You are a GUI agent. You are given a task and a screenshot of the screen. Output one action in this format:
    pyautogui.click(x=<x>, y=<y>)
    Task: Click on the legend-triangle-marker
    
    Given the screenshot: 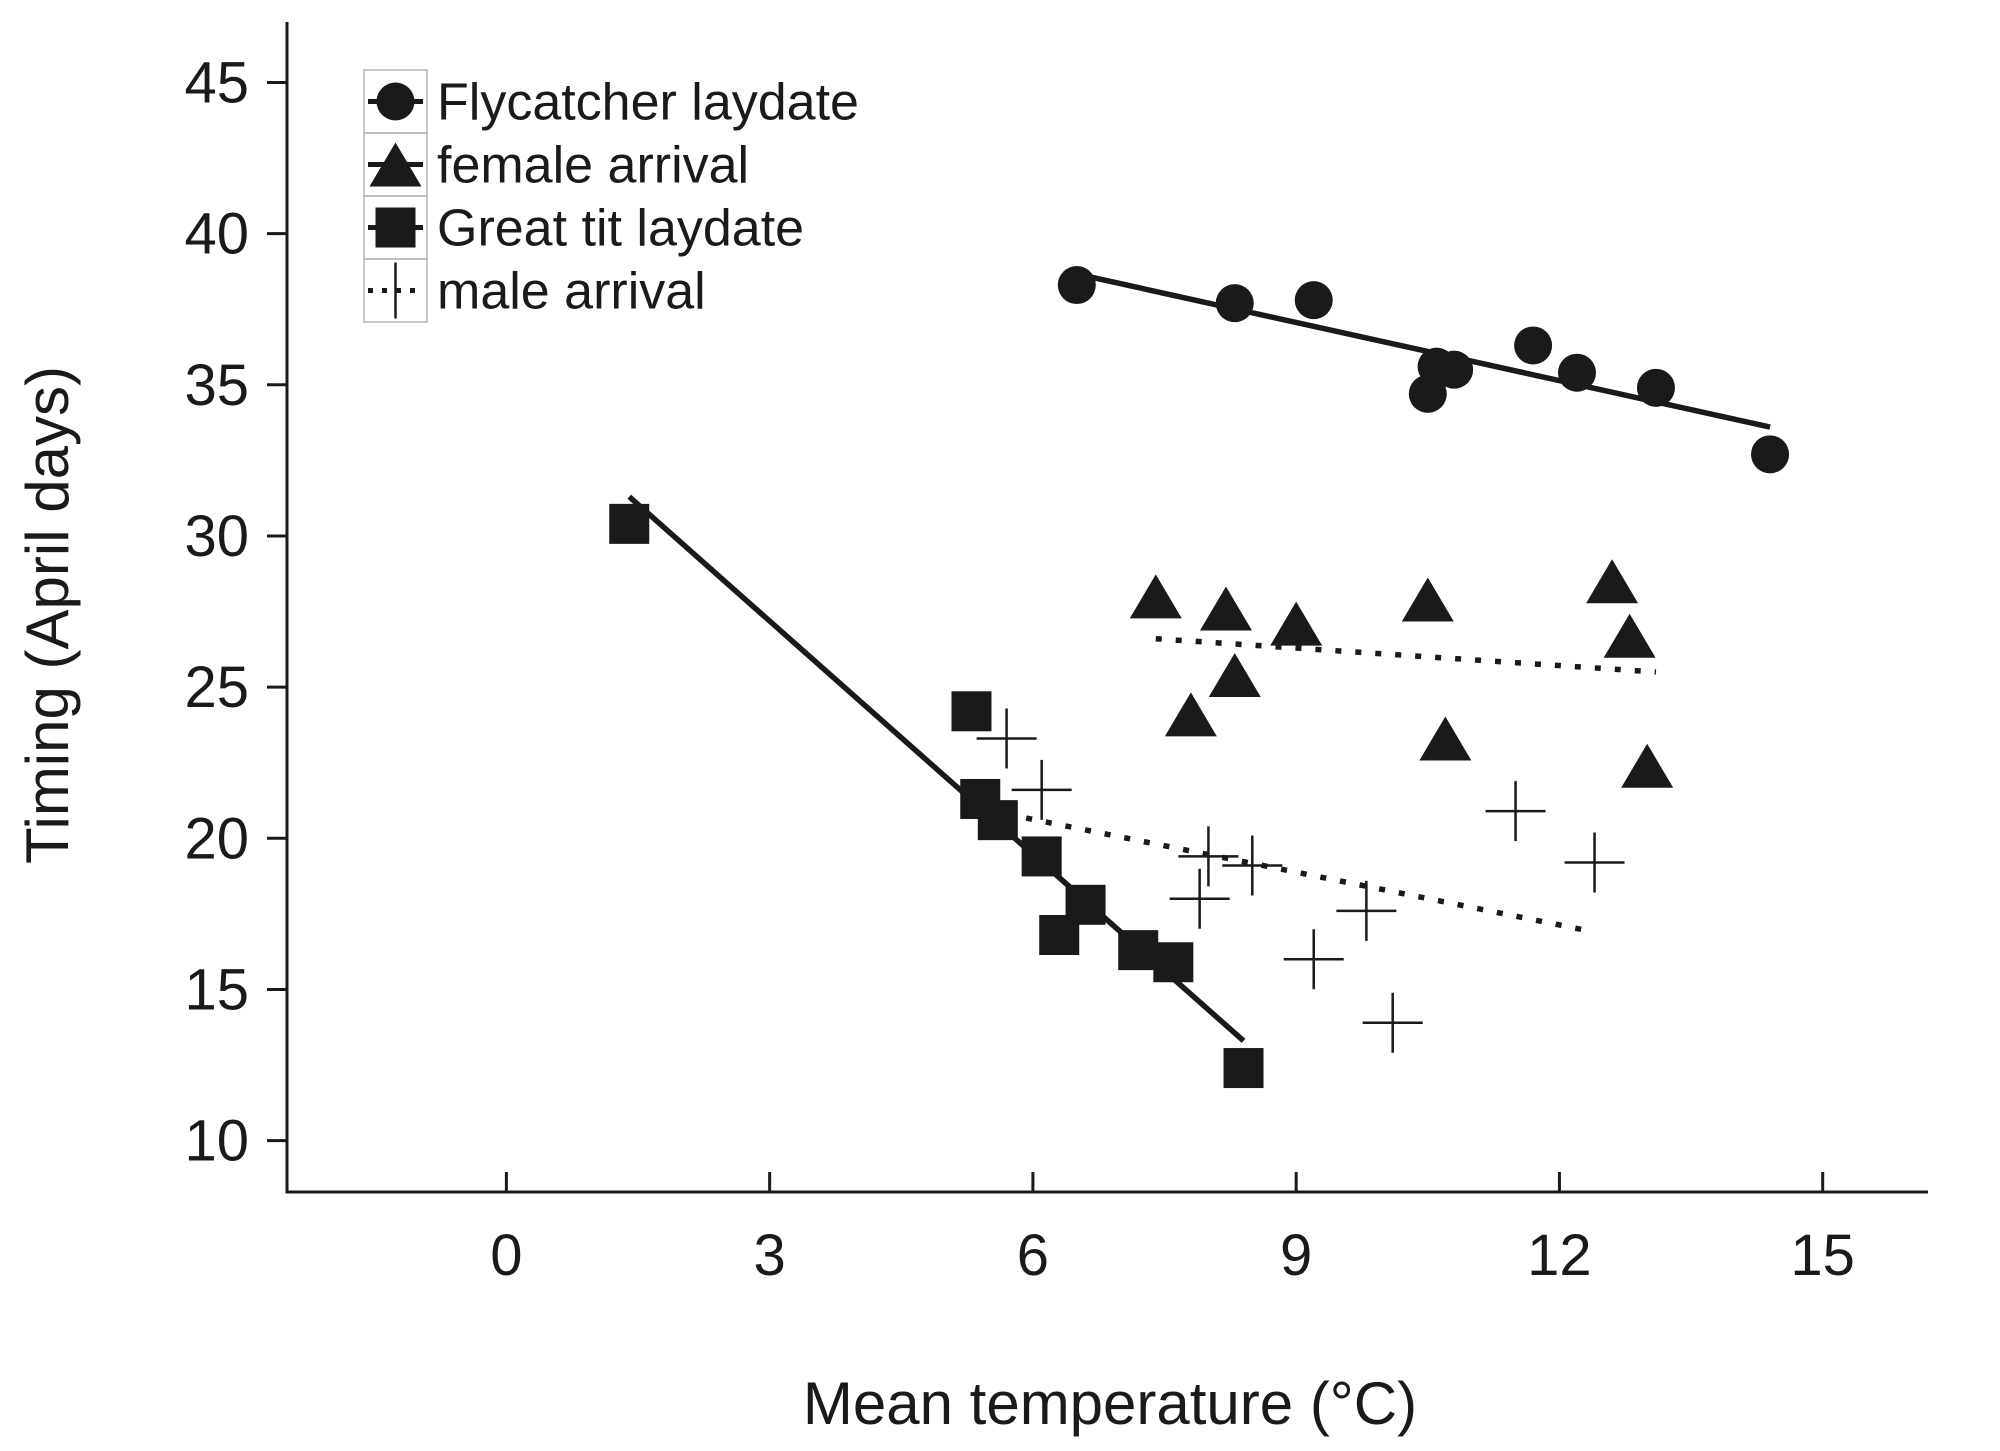 What is the action you would take?
    pyautogui.click(x=395, y=164)
    